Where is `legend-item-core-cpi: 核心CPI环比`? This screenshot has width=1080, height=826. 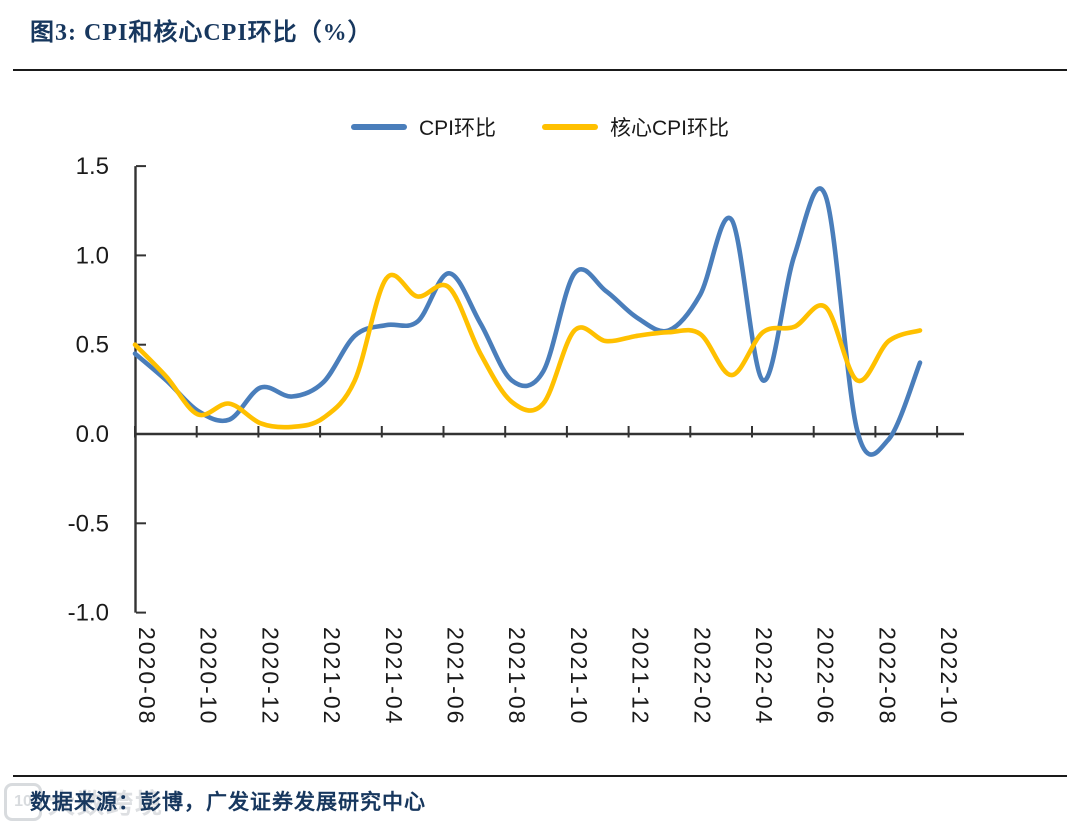
legend-item-core-cpi: 核心CPI环比 is located at coordinates (635, 127).